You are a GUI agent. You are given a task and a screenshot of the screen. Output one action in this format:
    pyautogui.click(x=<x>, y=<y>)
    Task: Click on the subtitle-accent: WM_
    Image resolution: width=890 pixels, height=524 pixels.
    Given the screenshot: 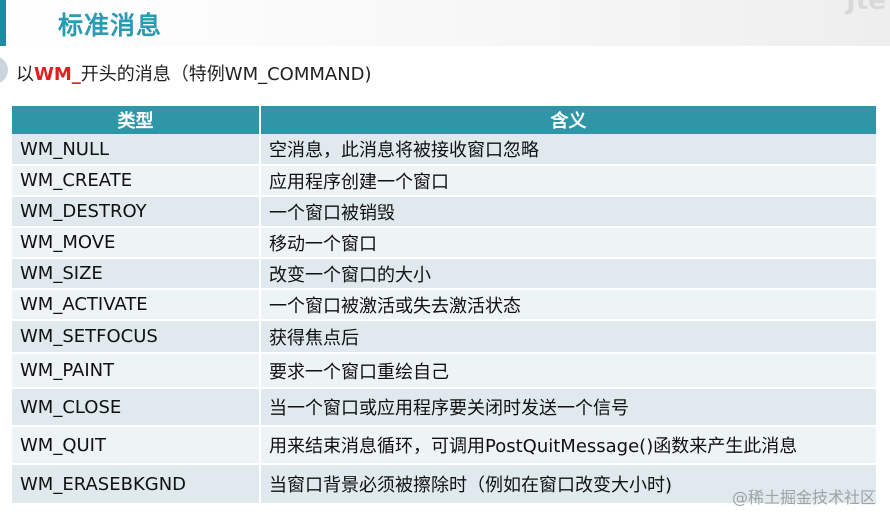 What is the action you would take?
    pyautogui.click(x=57, y=74)
    